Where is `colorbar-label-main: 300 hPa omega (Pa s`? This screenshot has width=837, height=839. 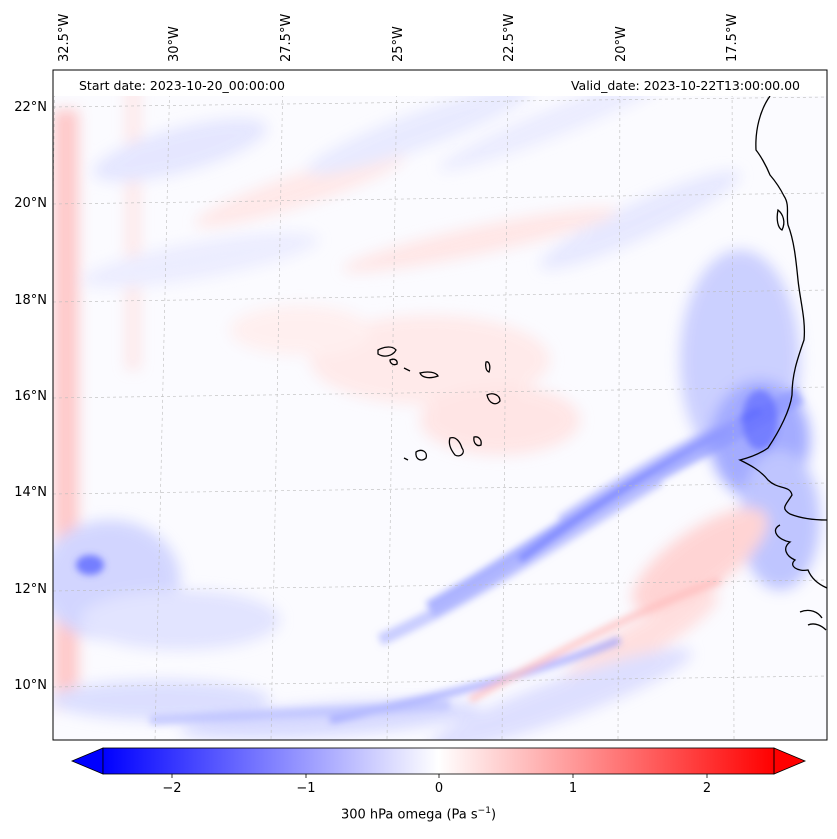
colorbar-label-main: 300 hPa omega (Pa s is located at coordinates (409, 815).